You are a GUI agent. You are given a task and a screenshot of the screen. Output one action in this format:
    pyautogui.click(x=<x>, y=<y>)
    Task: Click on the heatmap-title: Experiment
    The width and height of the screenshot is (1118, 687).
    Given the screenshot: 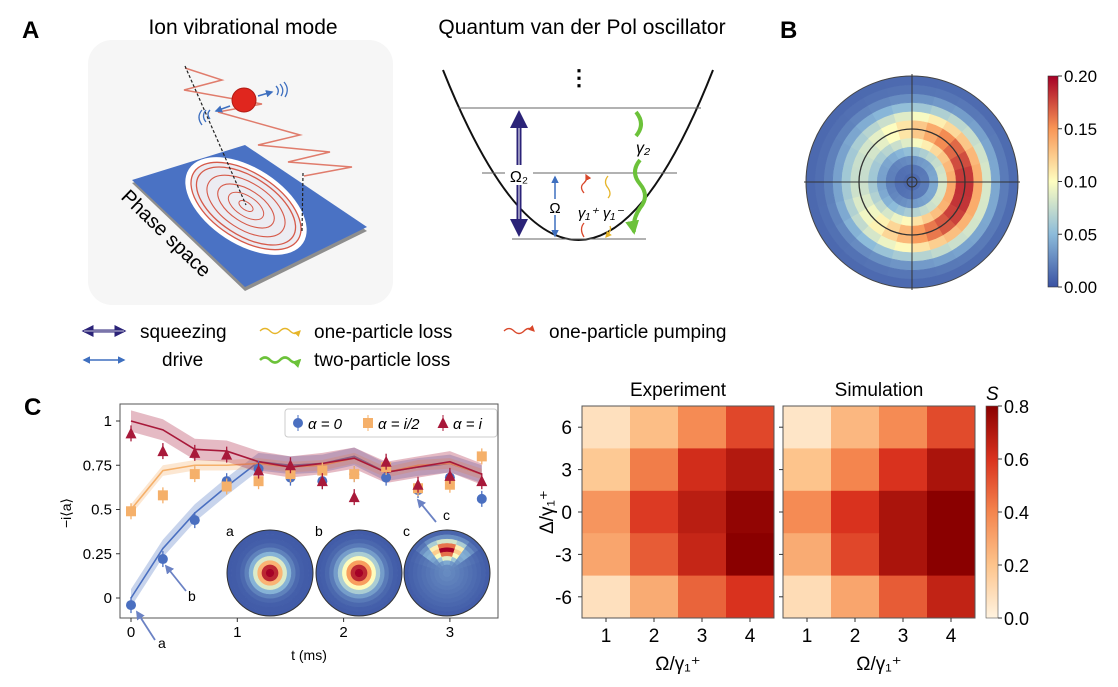 What is the action you would take?
    pyautogui.click(x=678, y=390)
    